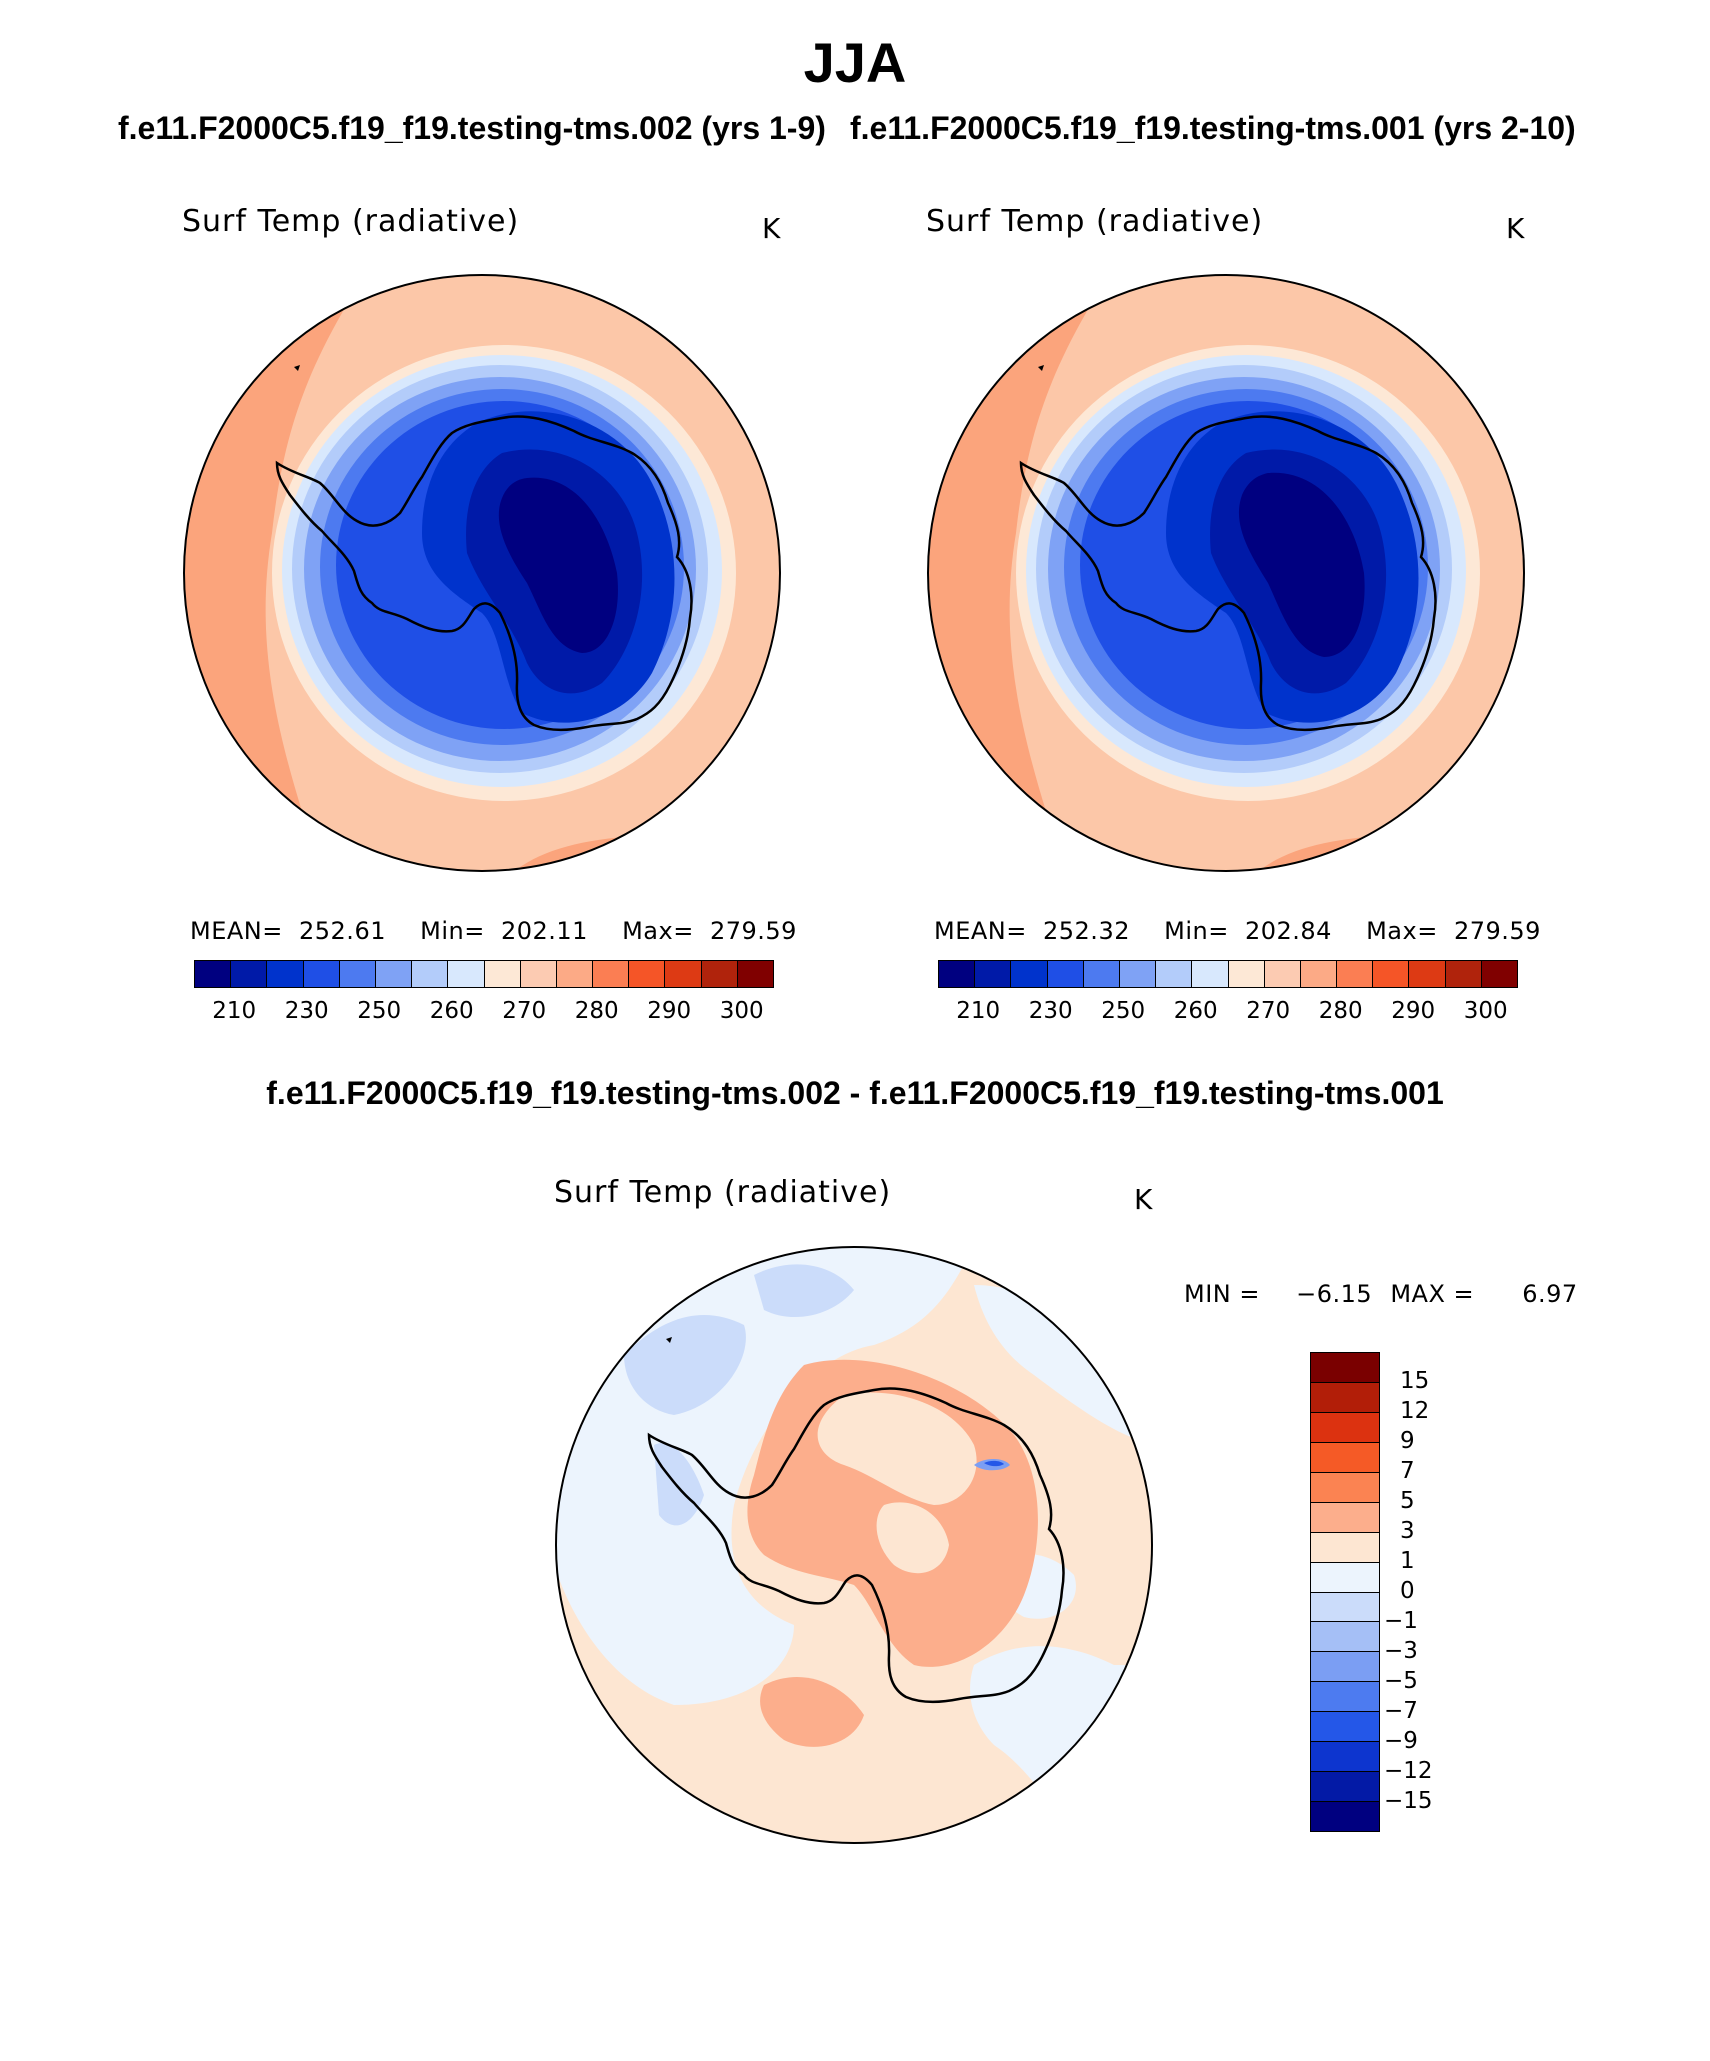  I want to click on right-colorbar, so click(1228, 974).